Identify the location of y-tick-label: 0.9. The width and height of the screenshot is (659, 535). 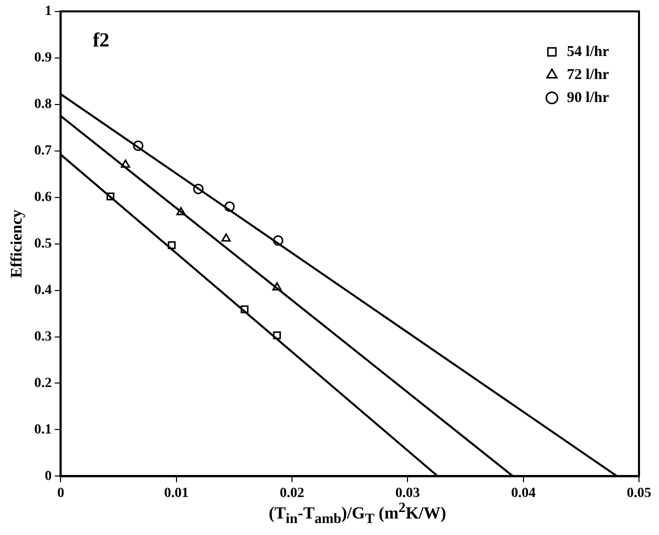
(43, 58).